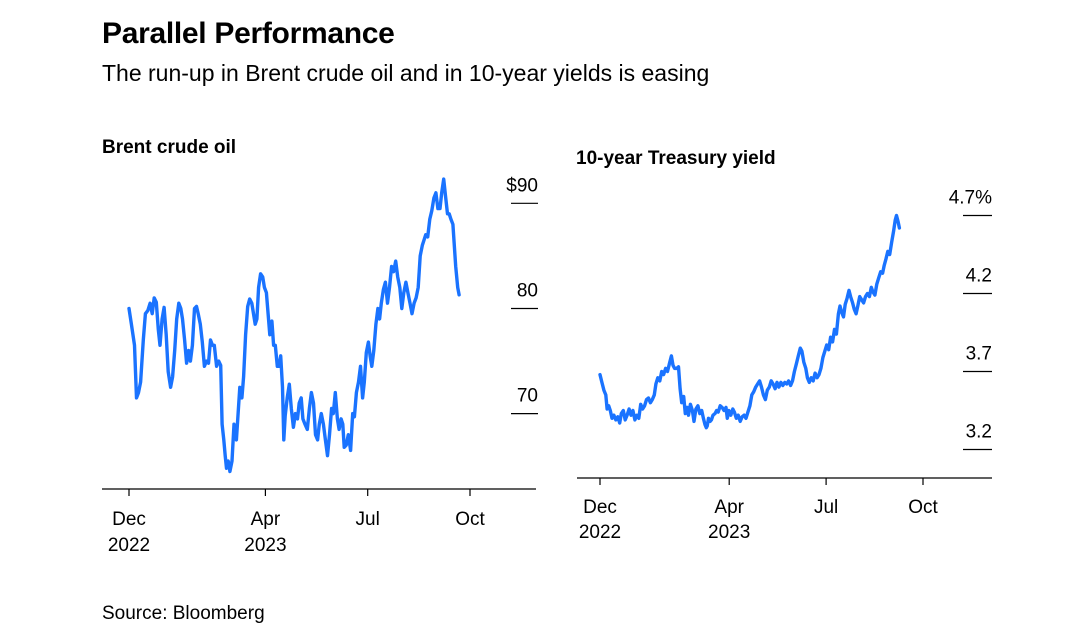 This screenshot has height=644, width=1077. Describe the element at coordinates (527, 396) in the screenshot. I see `brent-ytick-label: 70` at that location.